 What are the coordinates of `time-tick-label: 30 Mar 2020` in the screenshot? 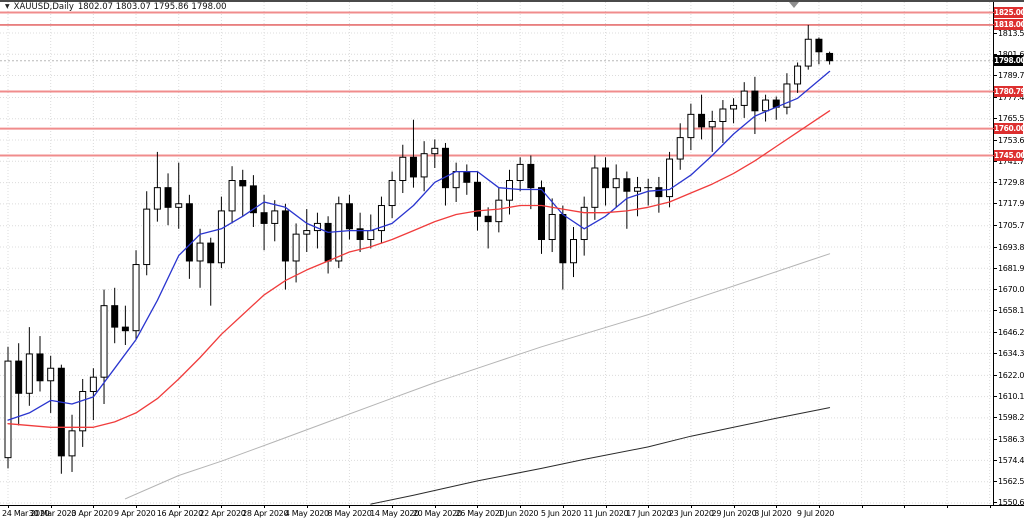 It's located at (52, 513).